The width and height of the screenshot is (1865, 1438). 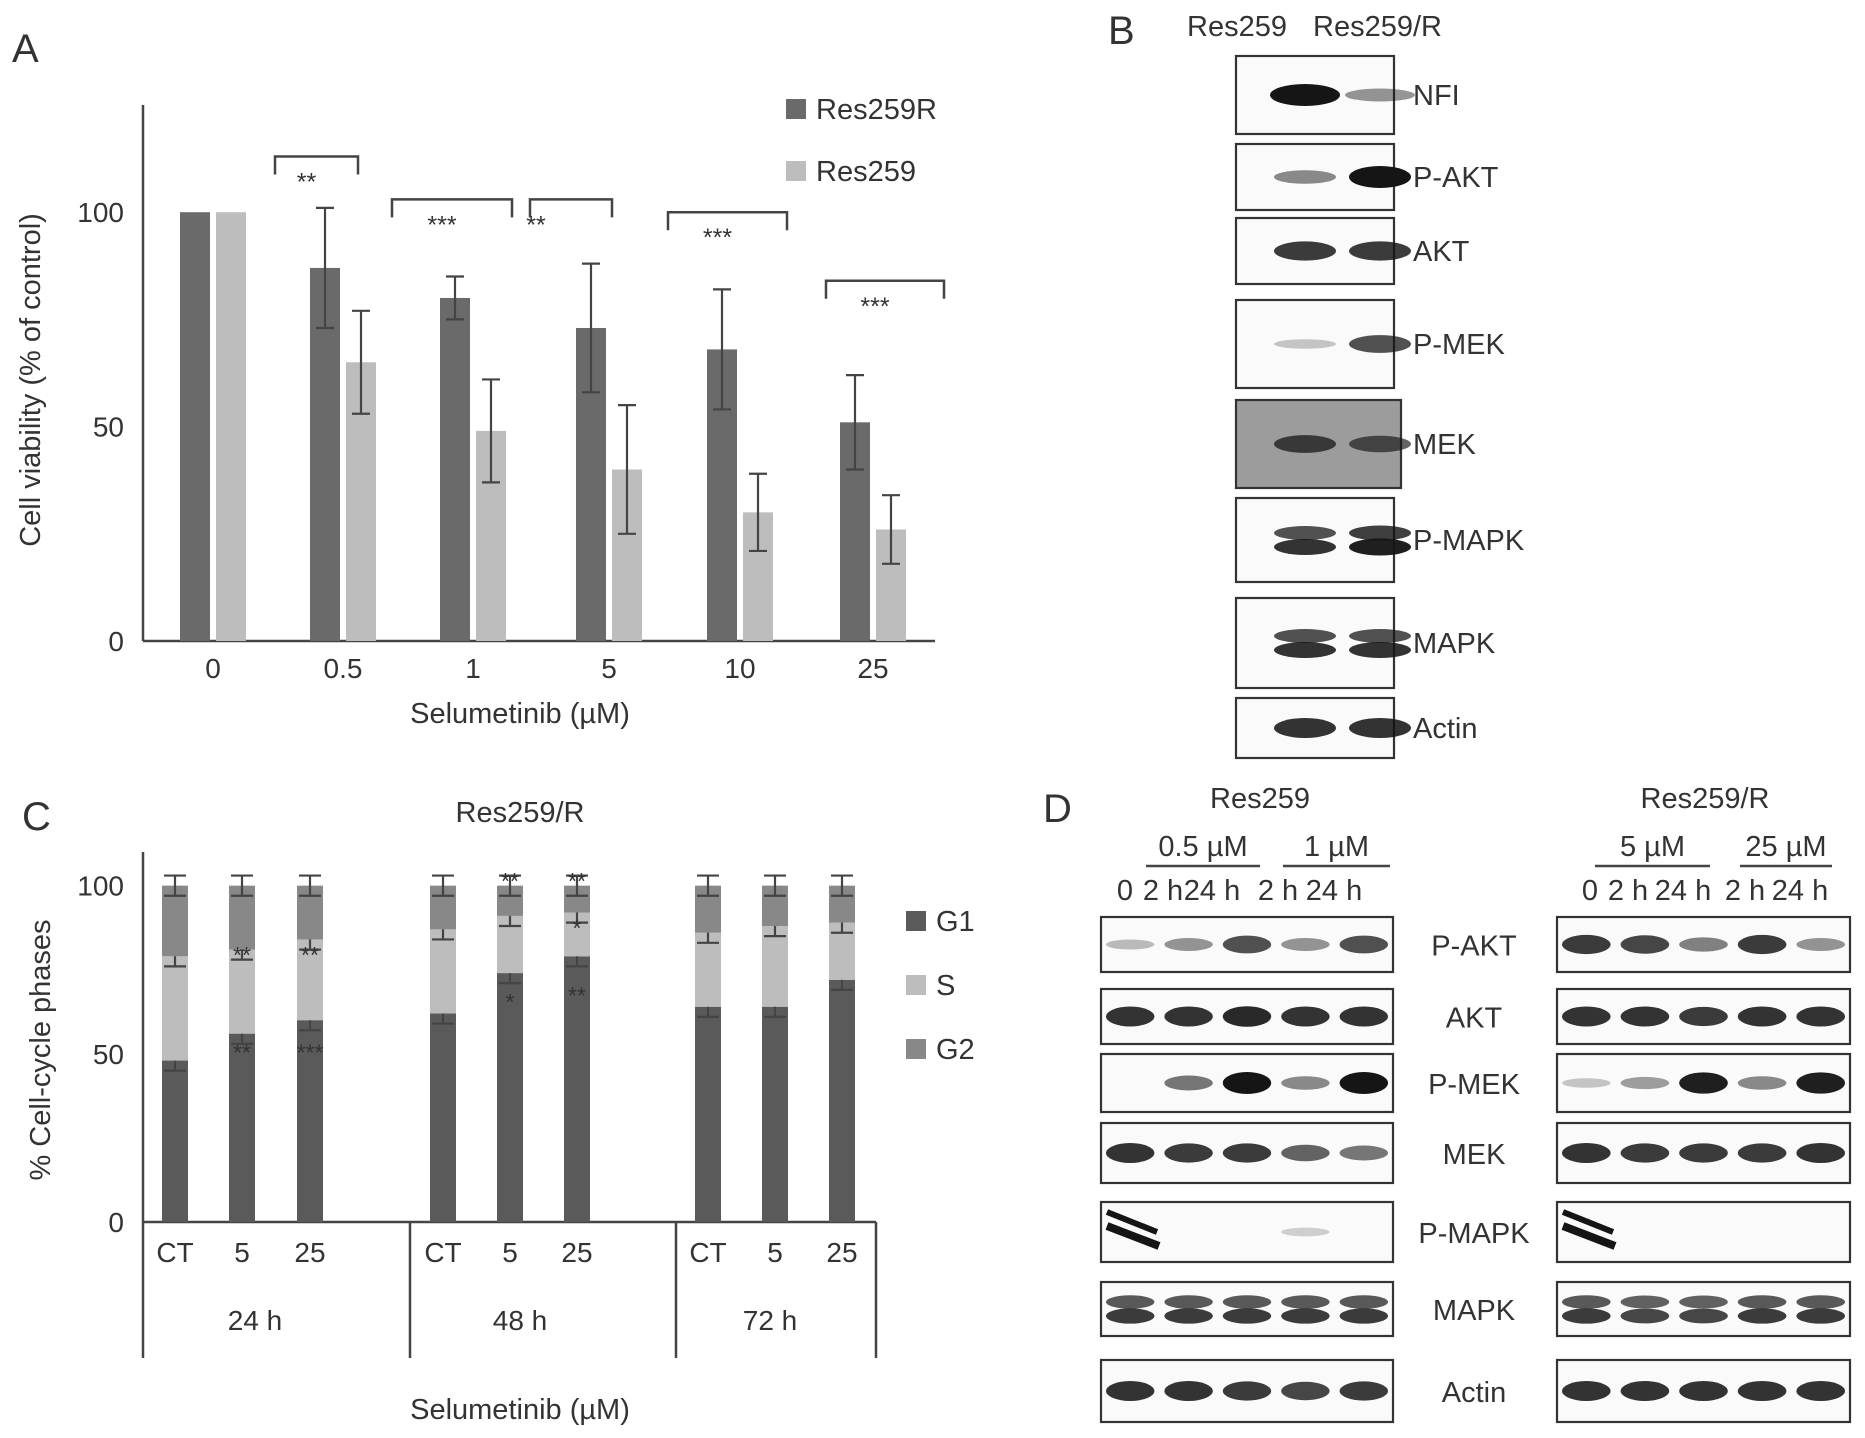 I want to click on panel-b-blot-label: Actin, so click(x=1445, y=729).